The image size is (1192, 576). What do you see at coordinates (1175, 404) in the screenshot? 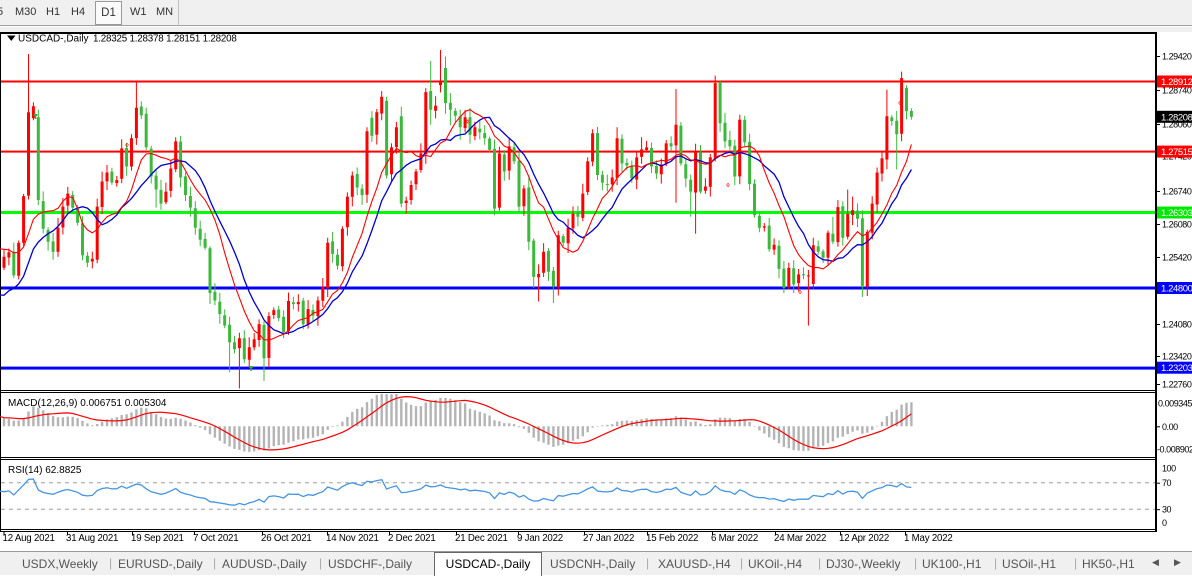
I see `svg-text: 0.009345` at bounding box center [1175, 404].